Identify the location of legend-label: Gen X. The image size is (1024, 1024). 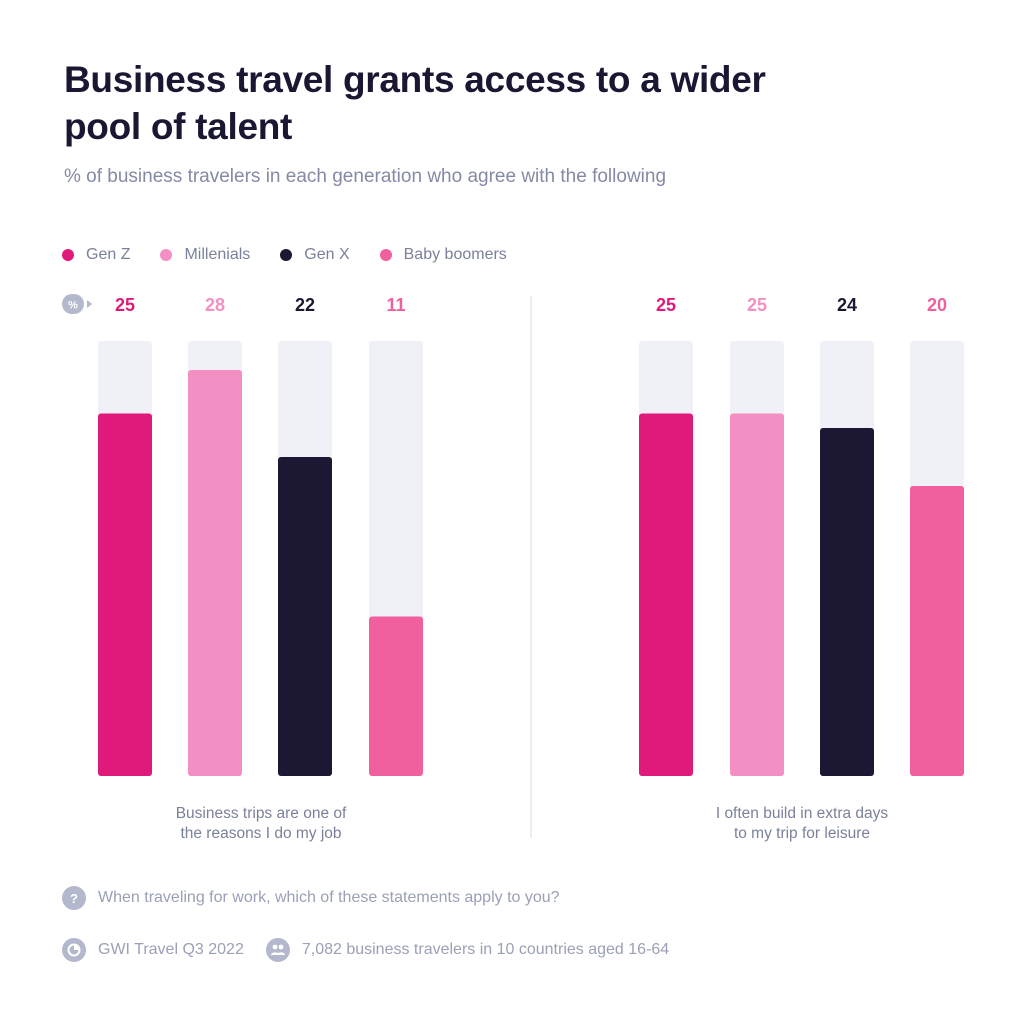
(327, 254).